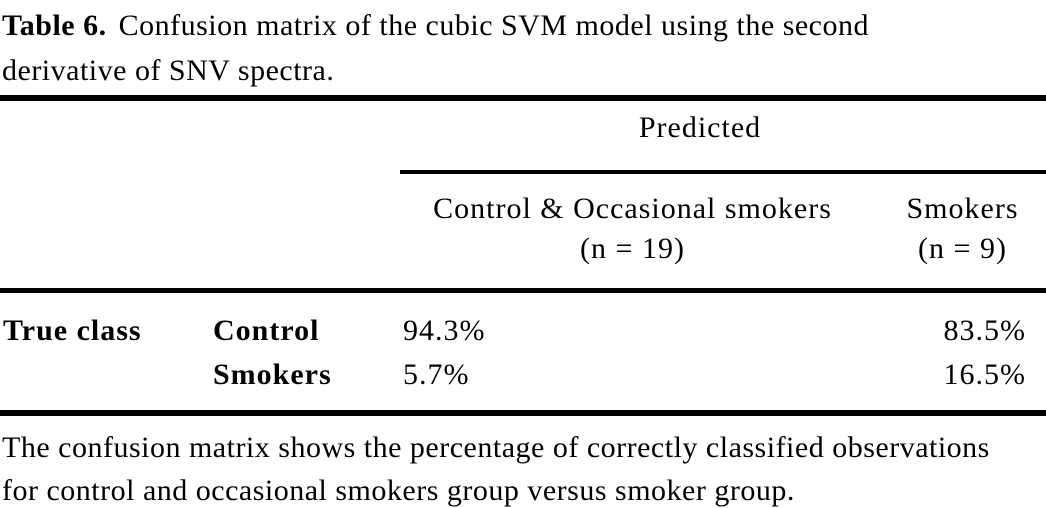  Describe the element at coordinates (266, 330) in the screenshot. I see `row-label-control: Control` at that location.